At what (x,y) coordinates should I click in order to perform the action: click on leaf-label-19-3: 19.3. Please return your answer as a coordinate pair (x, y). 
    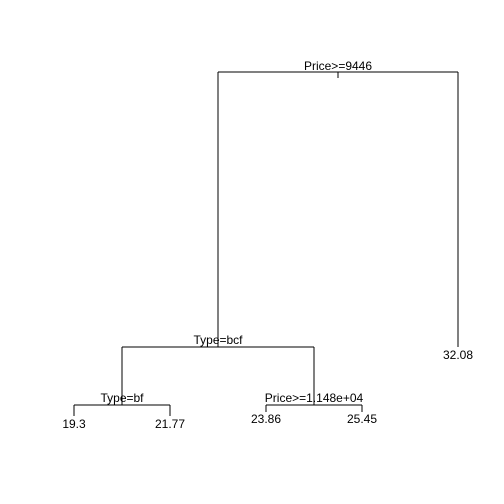
    Looking at the image, I should click on (74, 424).